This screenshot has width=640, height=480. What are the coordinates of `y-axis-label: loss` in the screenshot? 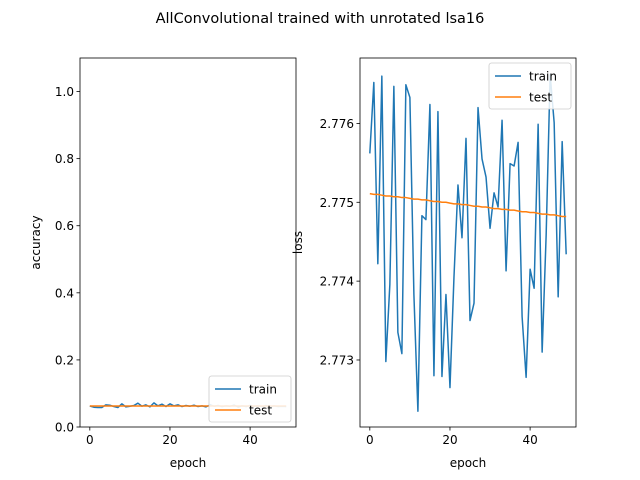 It's located at (298, 242).